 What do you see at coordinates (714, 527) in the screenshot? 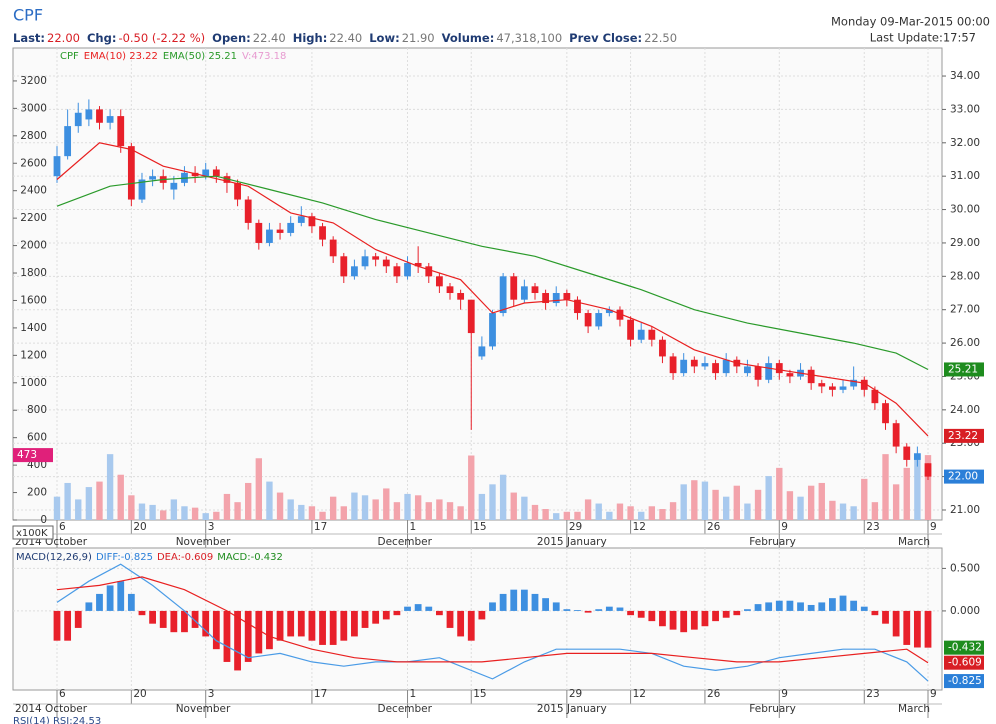
I see `x-tick-label: 26` at bounding box center [714, 527].